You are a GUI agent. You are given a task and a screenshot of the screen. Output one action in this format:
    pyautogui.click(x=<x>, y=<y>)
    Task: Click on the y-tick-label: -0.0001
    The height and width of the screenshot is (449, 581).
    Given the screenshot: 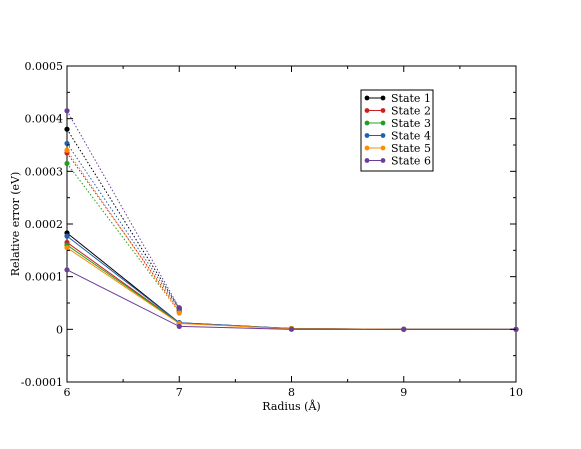 What is the action you would take?
    pyautogui.click(x=42, y=382)
    